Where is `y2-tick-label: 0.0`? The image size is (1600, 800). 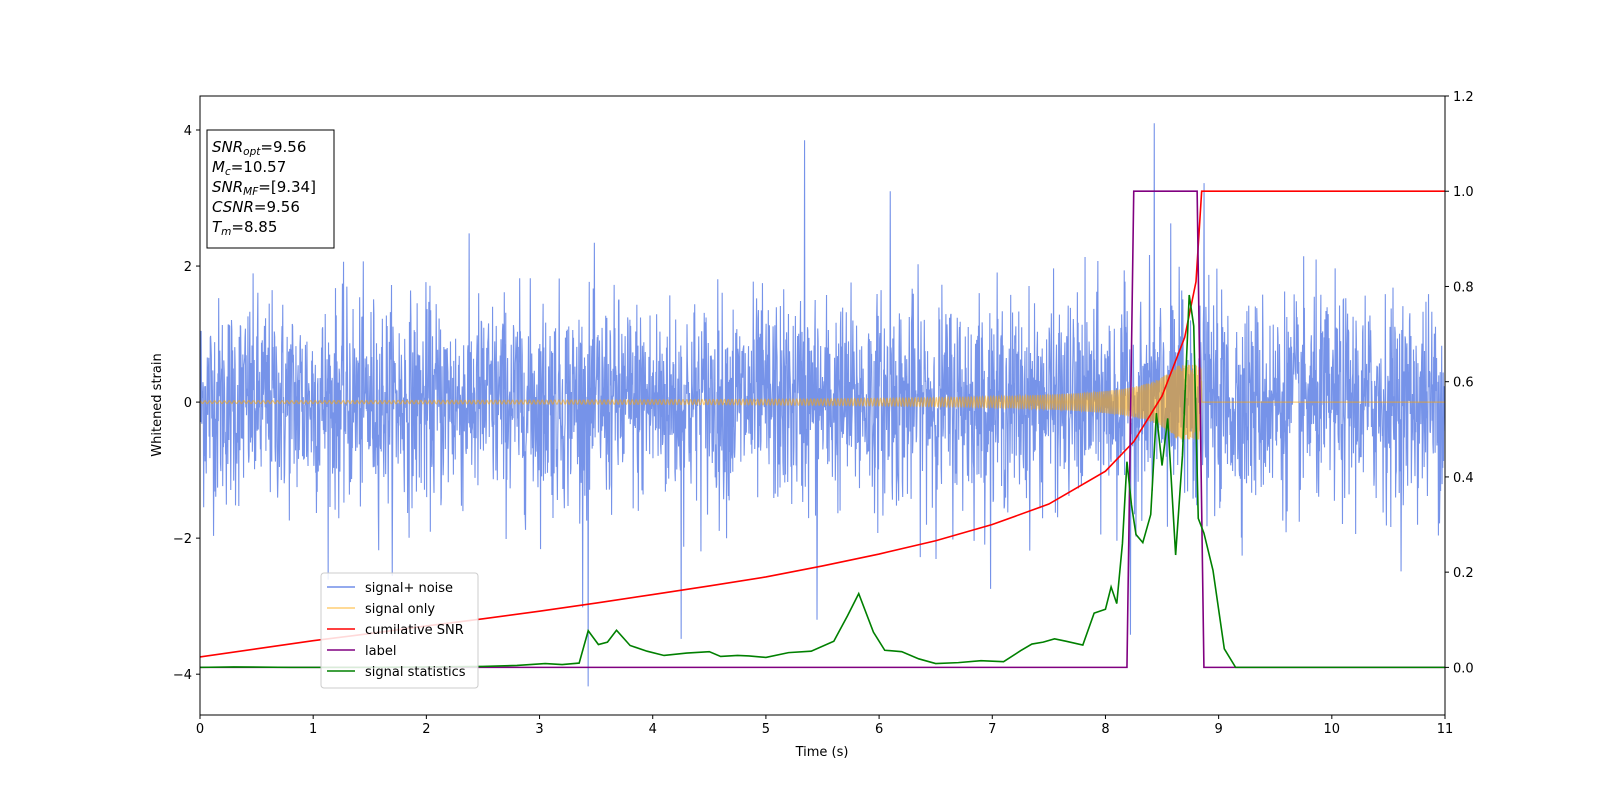 y2-tick-label: 0.0 is located at coordinates (1463, 668).